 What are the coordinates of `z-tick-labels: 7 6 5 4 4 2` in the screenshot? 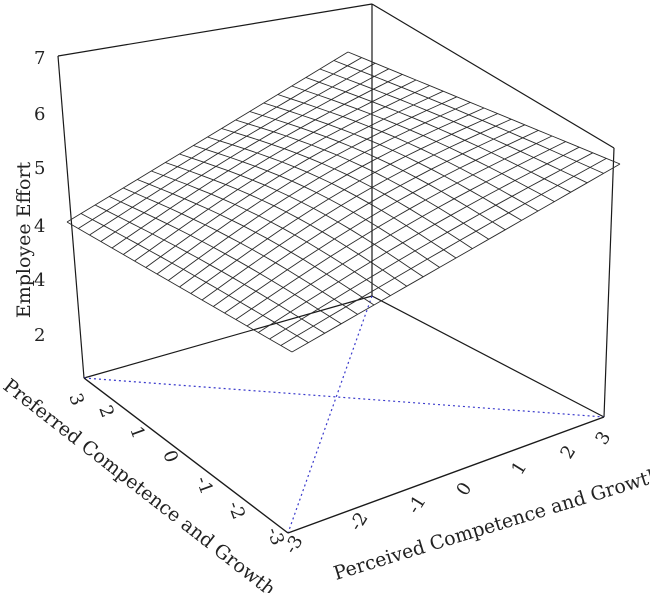 It's located at (39, 197).